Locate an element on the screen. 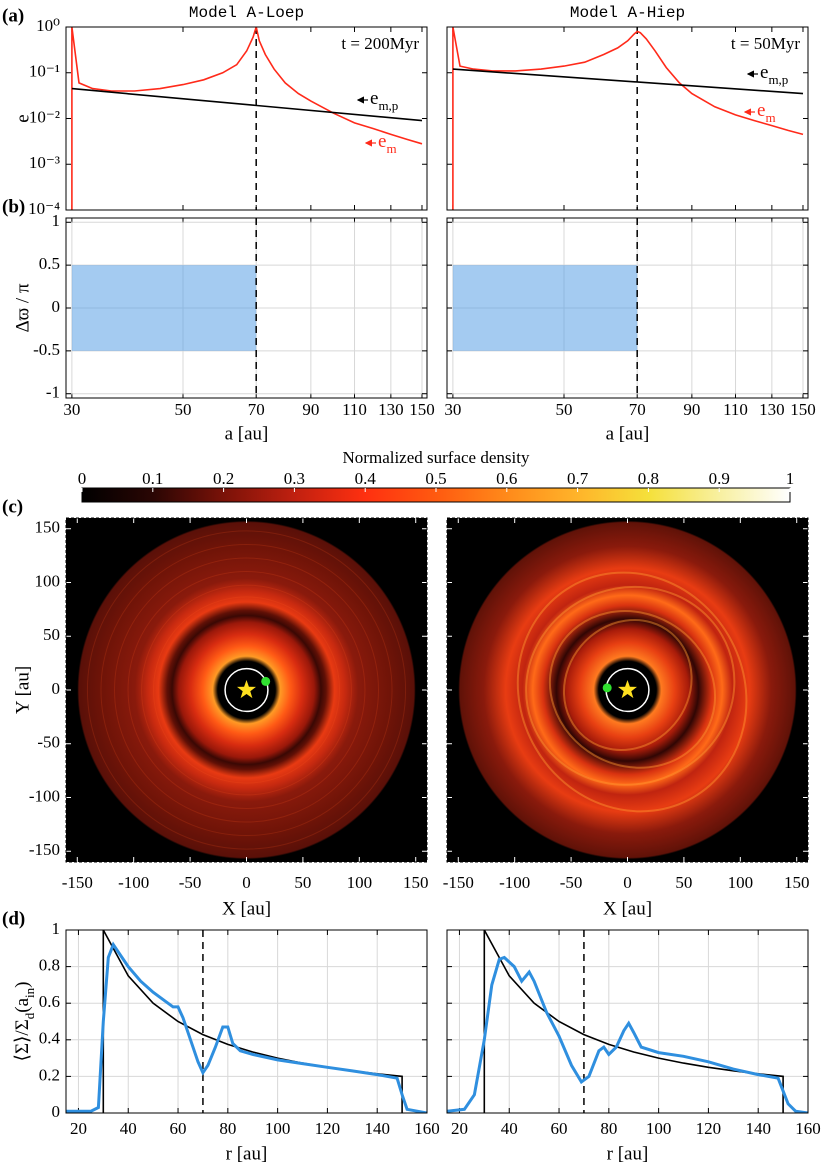 The width and height of the screenshot is (829, 1170). y-tick-label: 0.5 is located at coordinates (49, 263).